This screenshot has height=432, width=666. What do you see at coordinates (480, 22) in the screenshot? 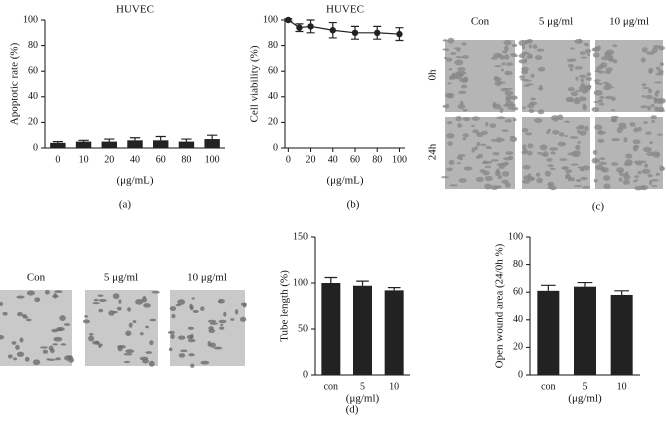
I see `column-label: Con` at bounding box center [480, 22].